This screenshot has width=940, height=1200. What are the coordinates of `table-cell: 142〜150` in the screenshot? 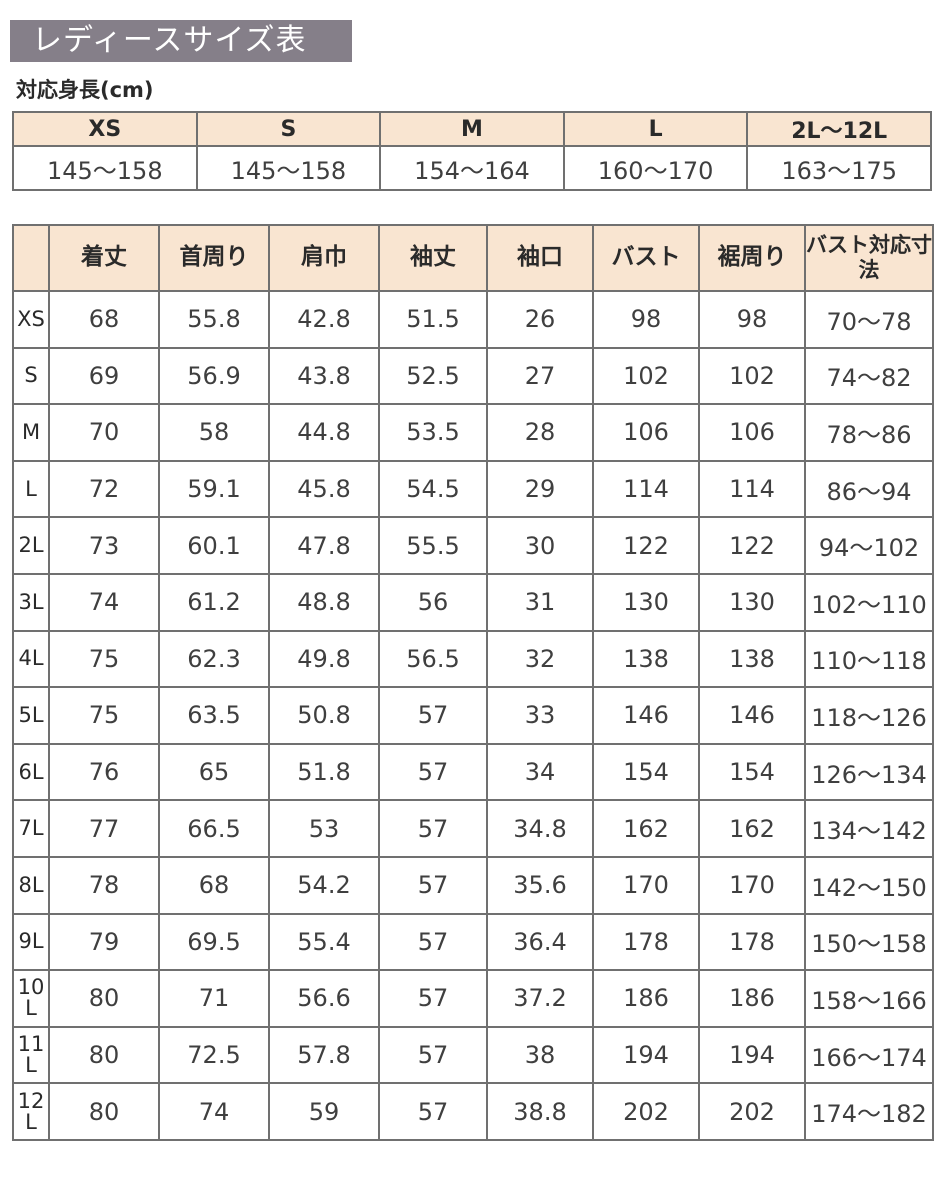 It's located at (869, 885).